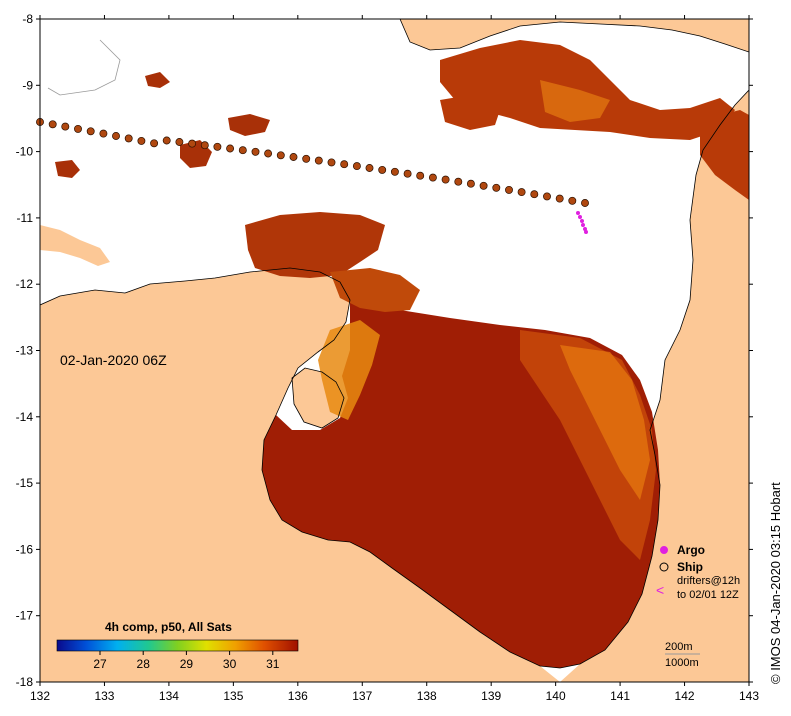  Describe the element at coordinates (298, 696) in the screenshot. I see `x-tick-label: 136` at that location.